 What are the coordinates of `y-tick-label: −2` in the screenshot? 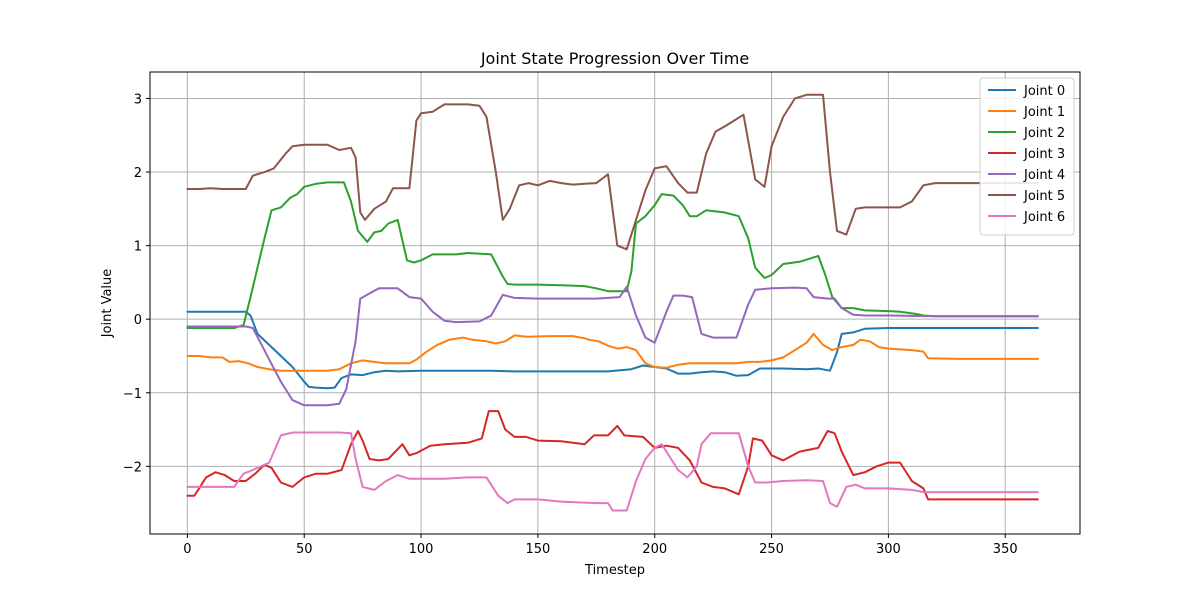 It's located at (132, 467).